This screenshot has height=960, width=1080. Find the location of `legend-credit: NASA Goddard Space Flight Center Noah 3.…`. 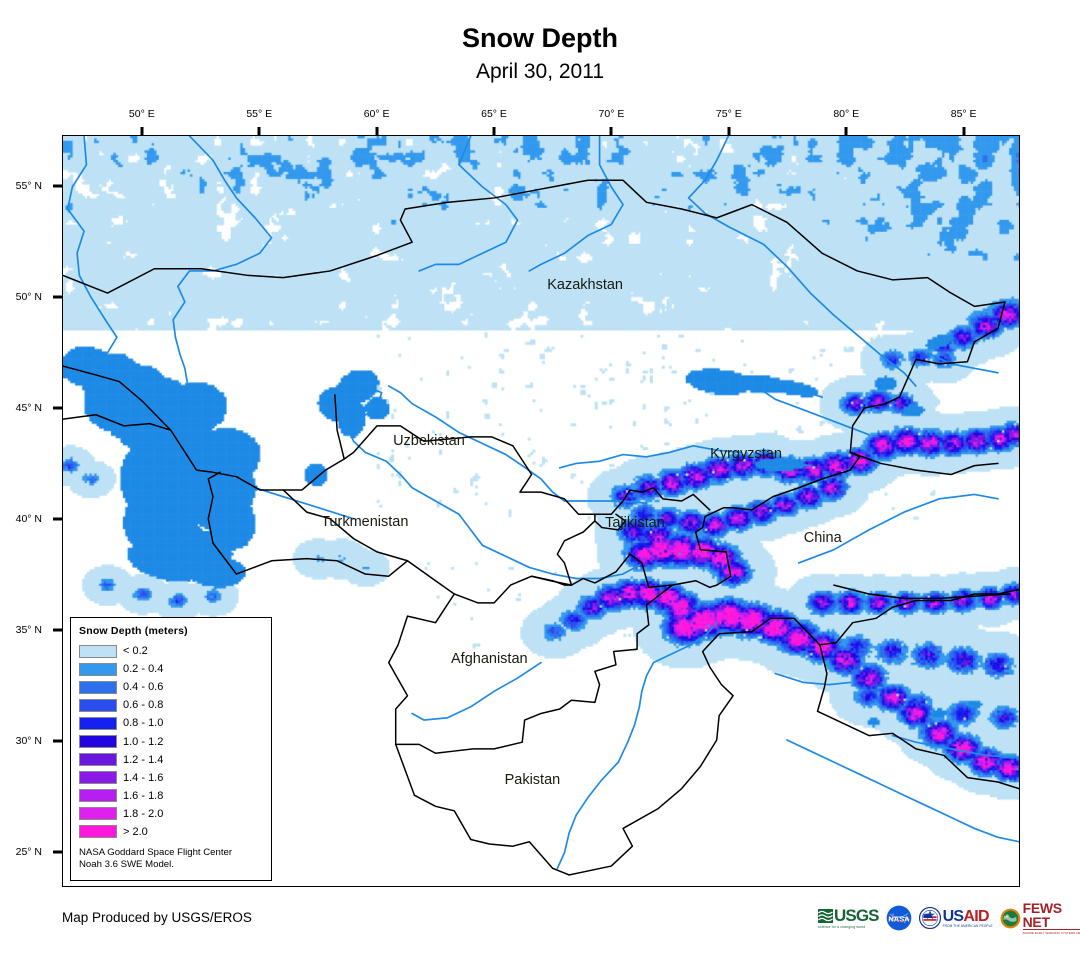

legend-credit: NASA Goddard Space Flight Center Noah 3.… is located at coordinates (171, 859).